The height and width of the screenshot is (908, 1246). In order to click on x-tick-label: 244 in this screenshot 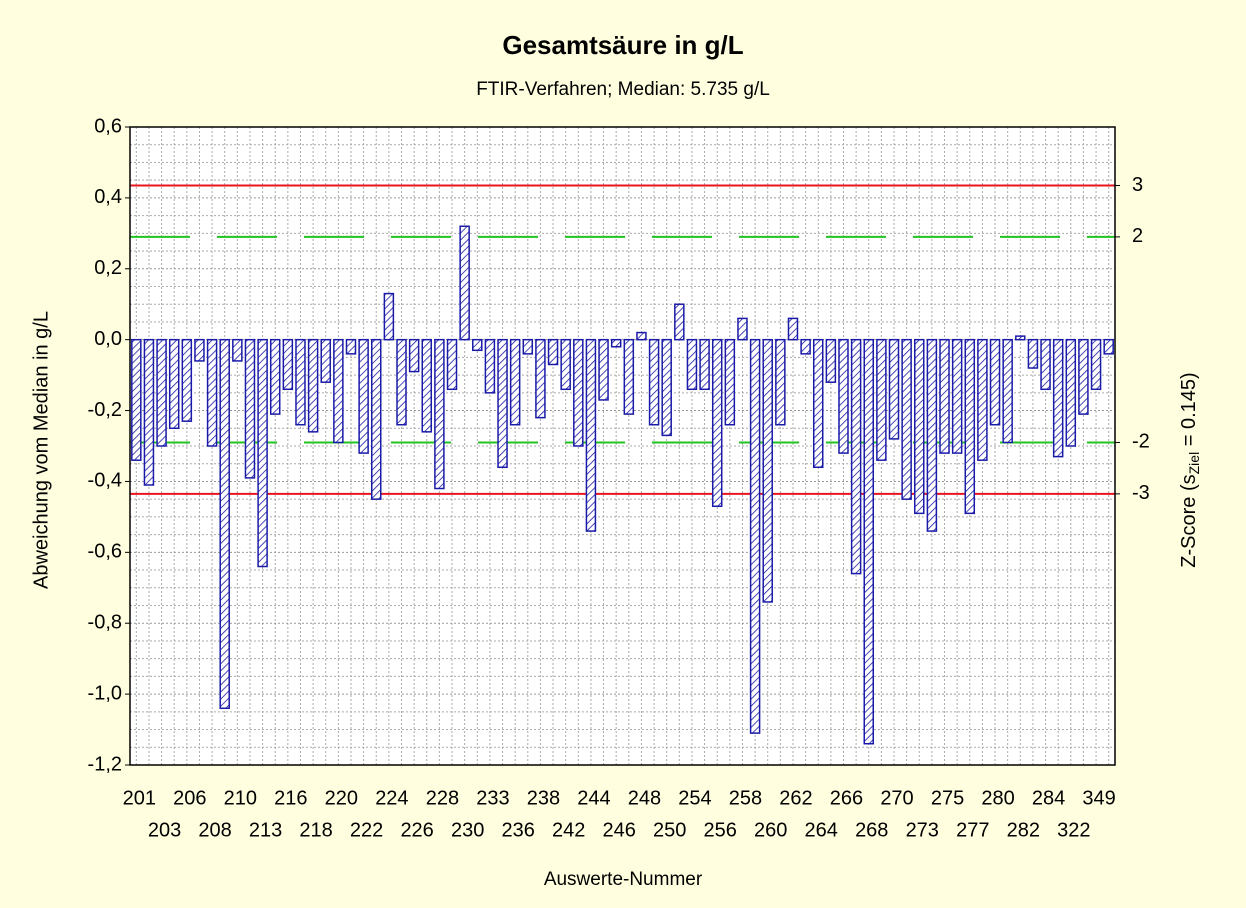, I will do `click(593, 798)`.